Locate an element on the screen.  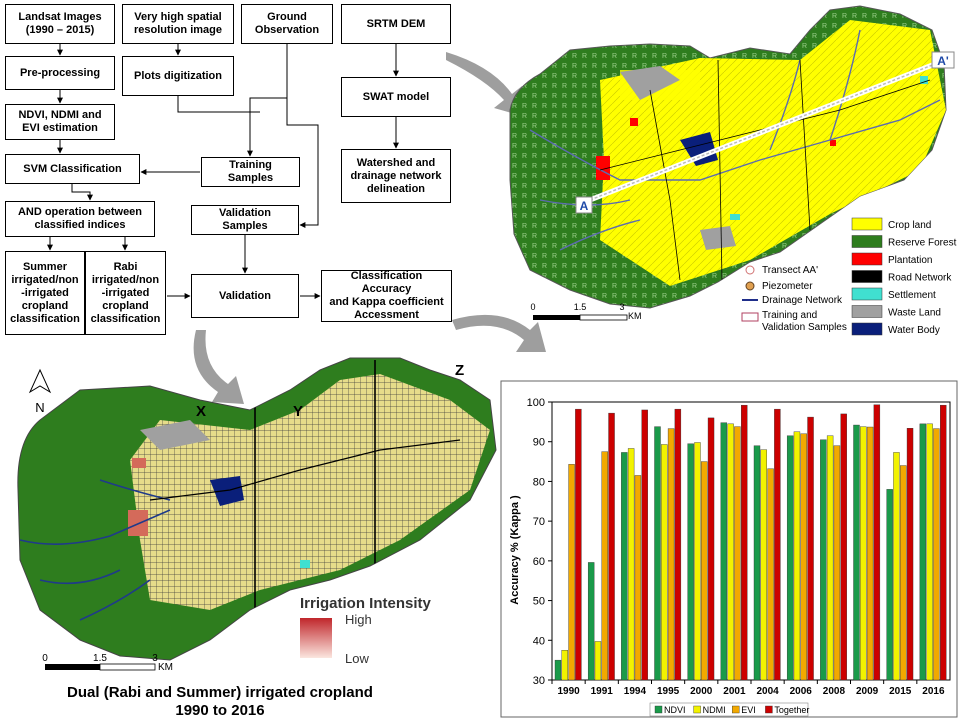
x-tick-label: 1991 is located at coordinates (602, 691).